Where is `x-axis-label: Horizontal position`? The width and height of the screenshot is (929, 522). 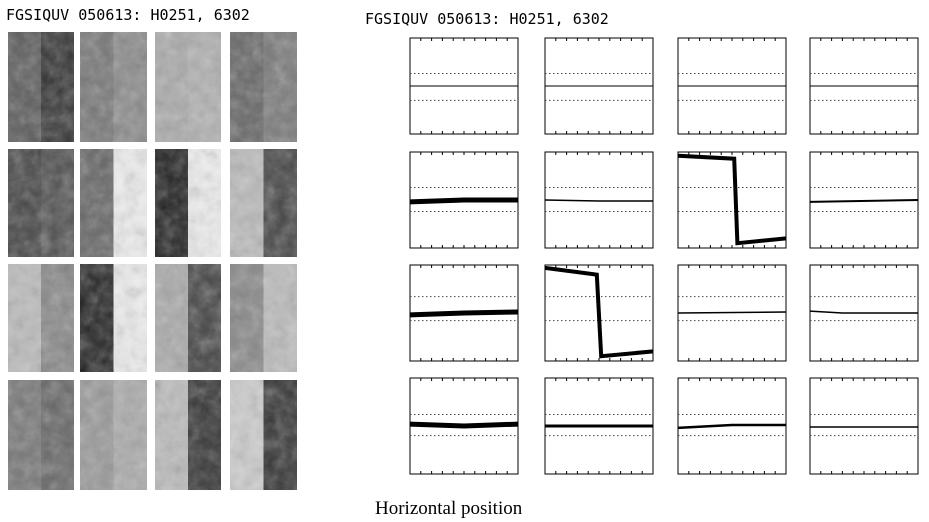 x-axis-label: Horizontal position is located at coordinates (449, 508).